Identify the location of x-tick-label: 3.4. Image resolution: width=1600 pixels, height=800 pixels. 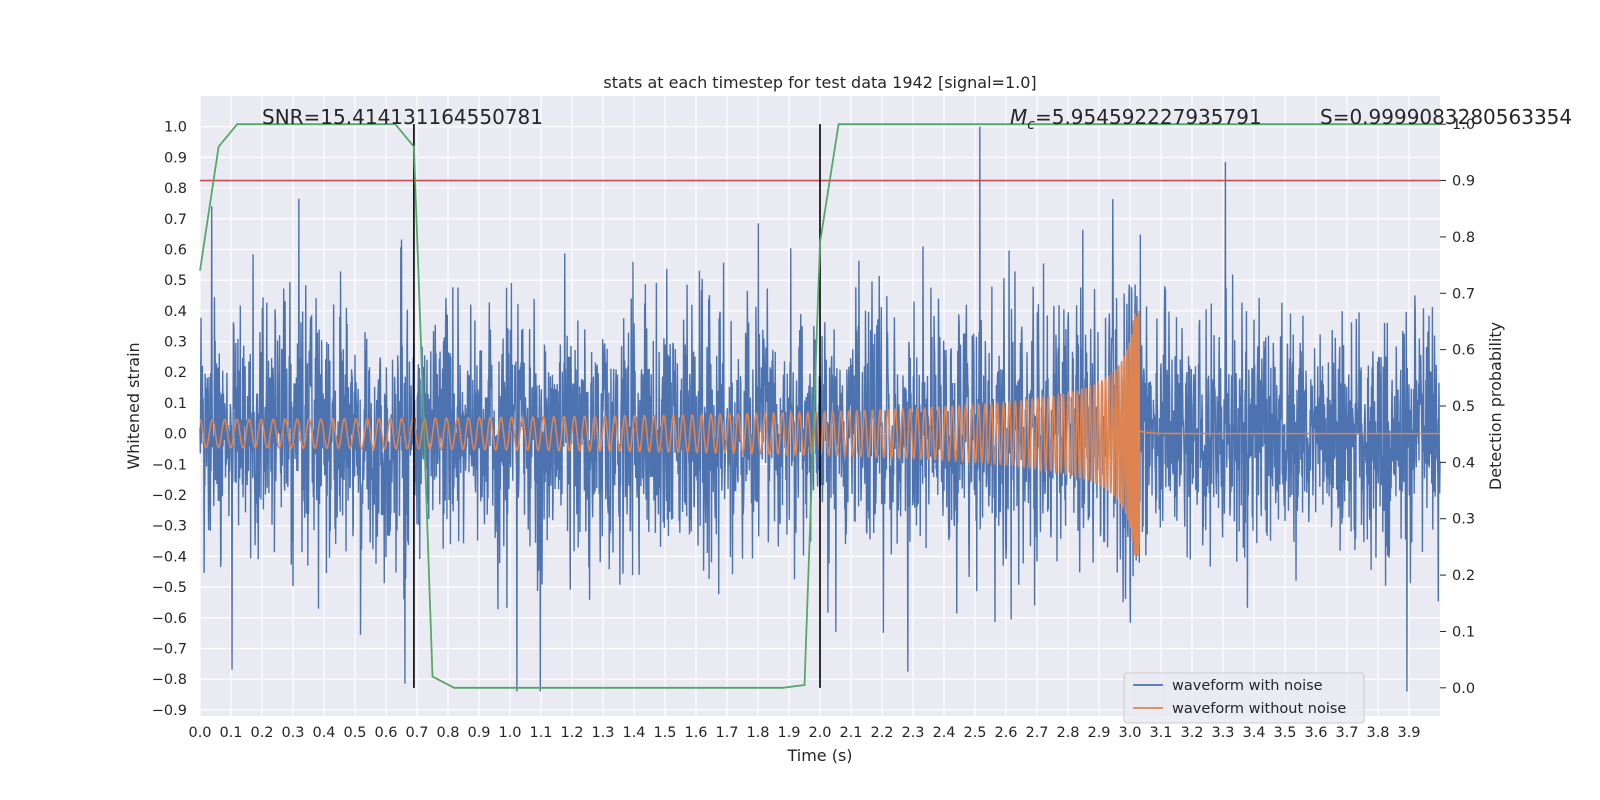
(1253, 733).